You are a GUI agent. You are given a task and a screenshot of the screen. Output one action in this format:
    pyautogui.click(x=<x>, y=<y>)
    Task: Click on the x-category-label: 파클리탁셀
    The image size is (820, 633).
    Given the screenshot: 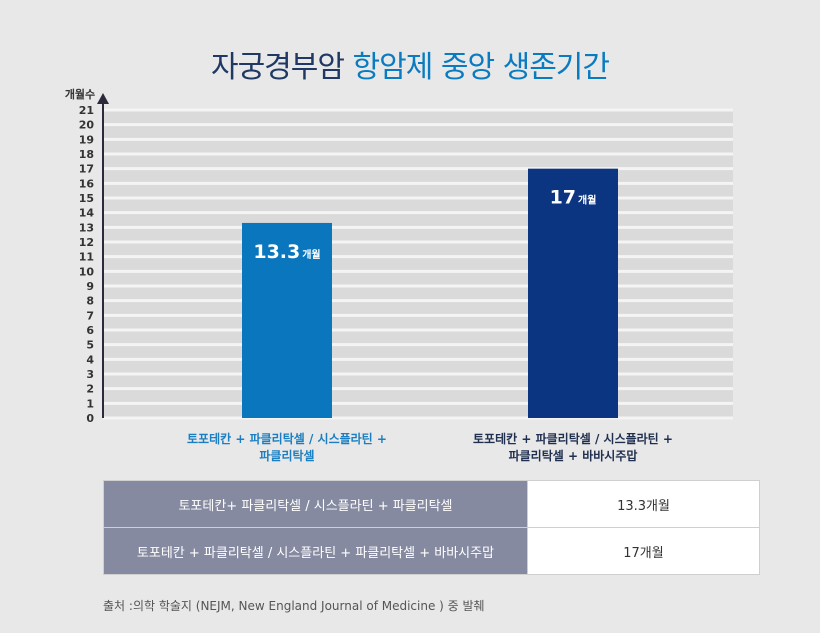 What is the action you would take?
    pyautogui.click(x=286, y=455)
    